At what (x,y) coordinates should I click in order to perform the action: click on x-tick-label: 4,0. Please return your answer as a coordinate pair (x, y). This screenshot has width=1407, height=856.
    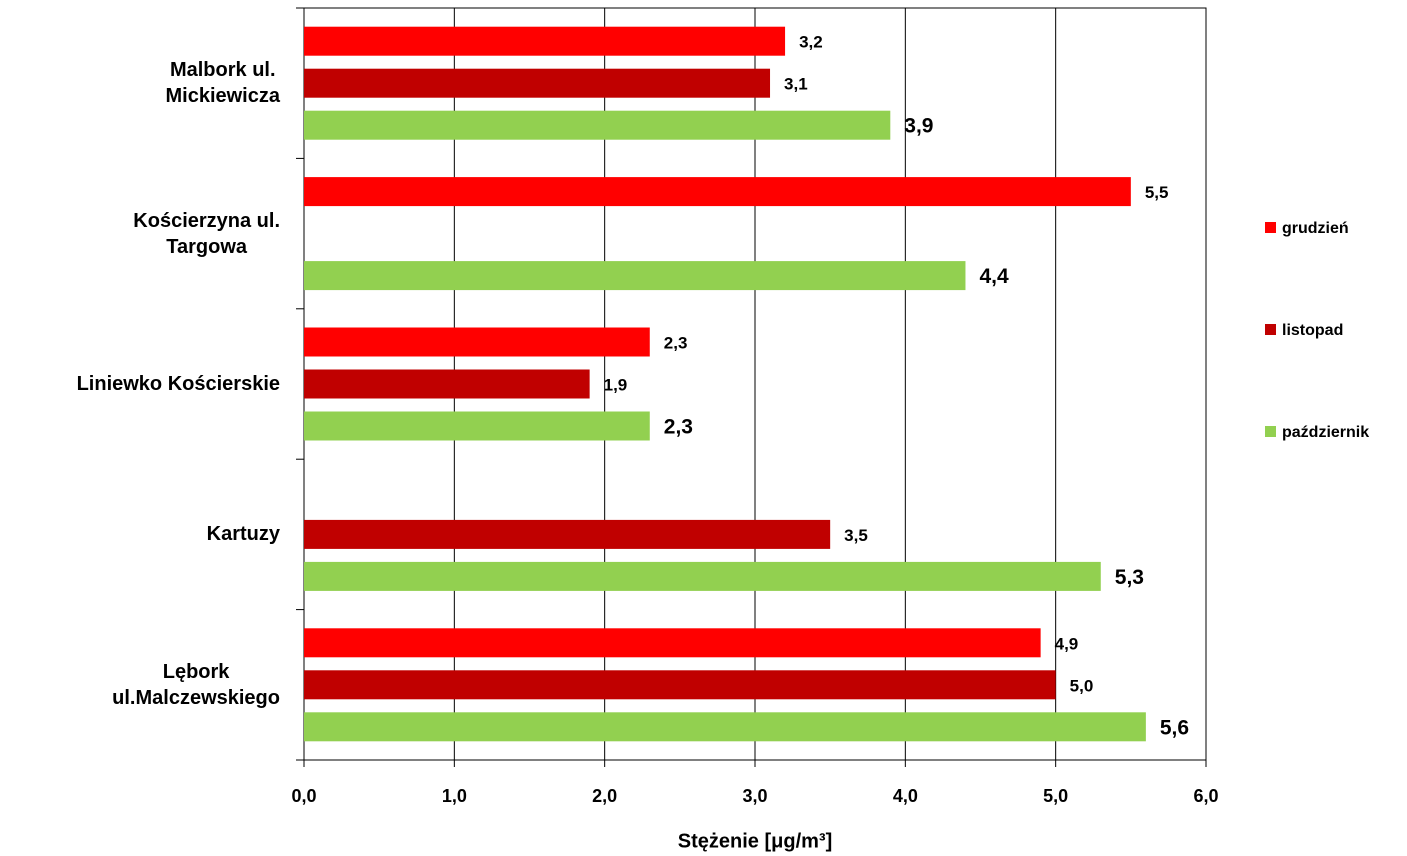
    Looking at the image, I should click on (905, 796).